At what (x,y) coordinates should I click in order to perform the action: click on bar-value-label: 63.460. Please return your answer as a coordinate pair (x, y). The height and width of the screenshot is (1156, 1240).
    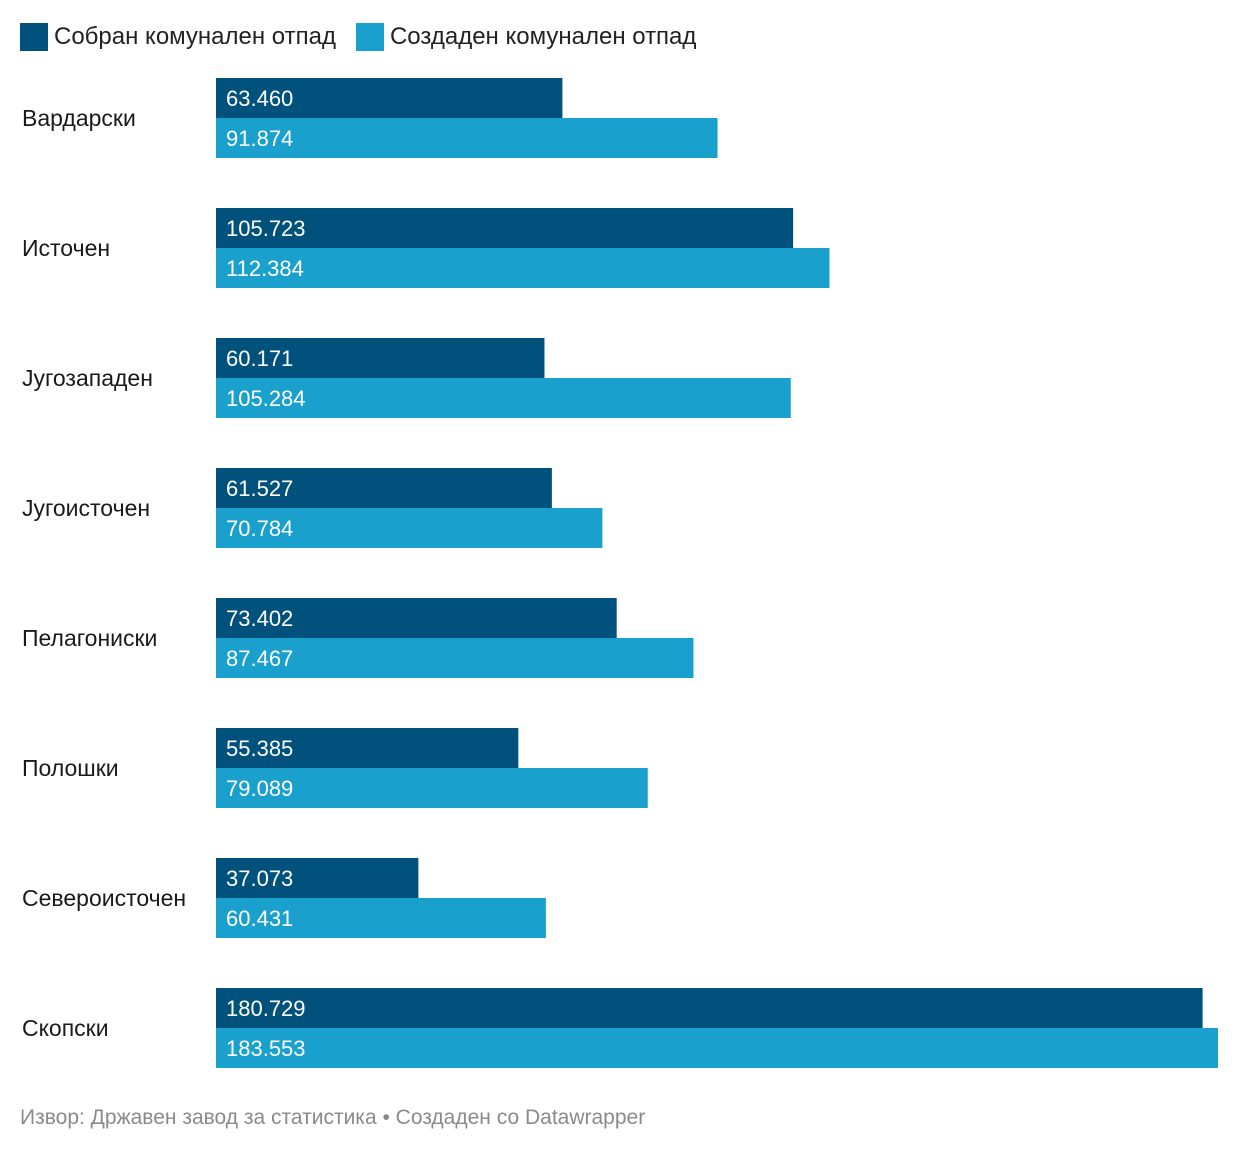
    Looking at the image, I should click on (259, 98).